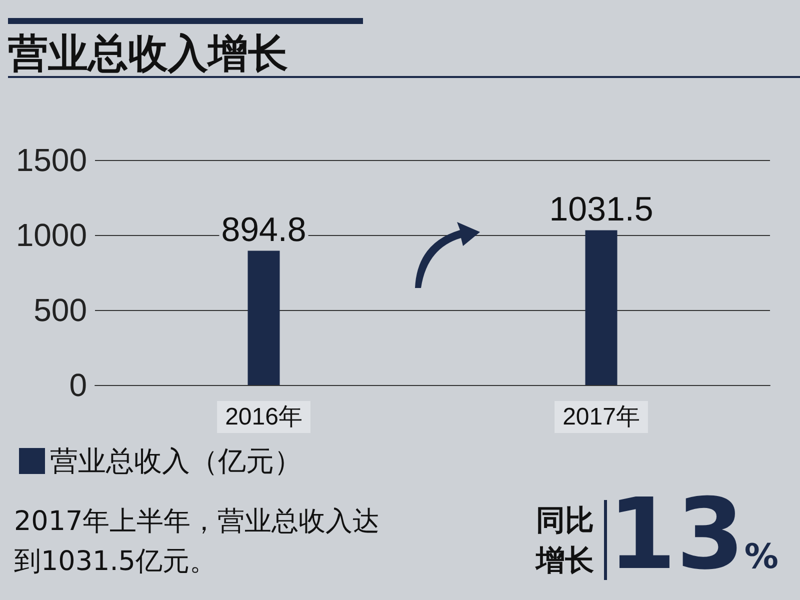  I want to click on legend-label: 营业总收入（亿元）, so click(176, 461).